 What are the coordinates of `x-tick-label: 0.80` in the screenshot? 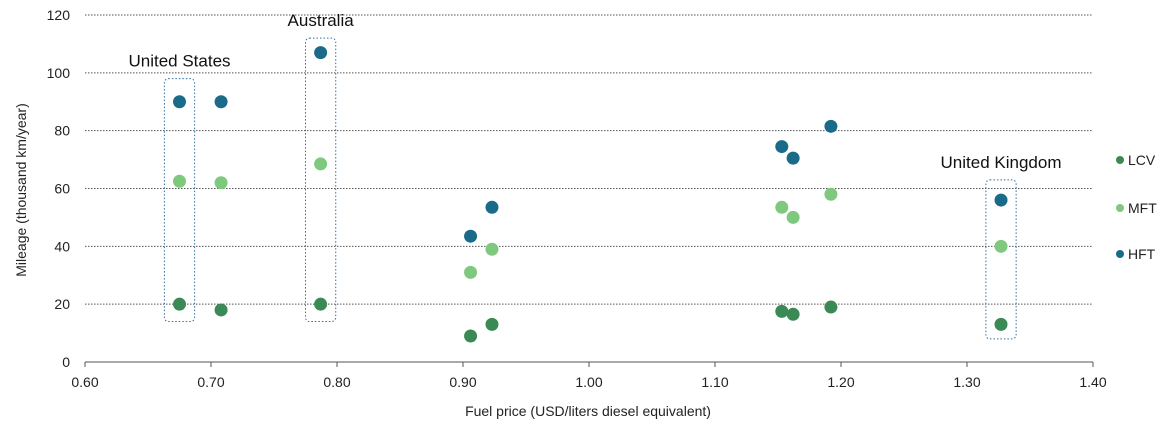 It's located at (336, 382).